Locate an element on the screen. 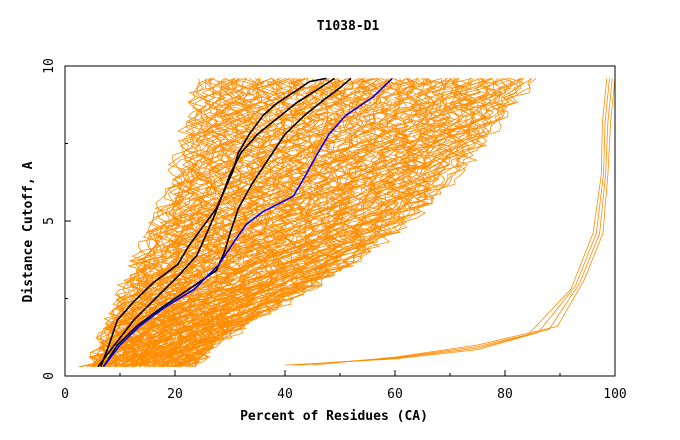 The image size is (680, 440). chart-title: T1038-D1 is located at coordinates (348, 26).